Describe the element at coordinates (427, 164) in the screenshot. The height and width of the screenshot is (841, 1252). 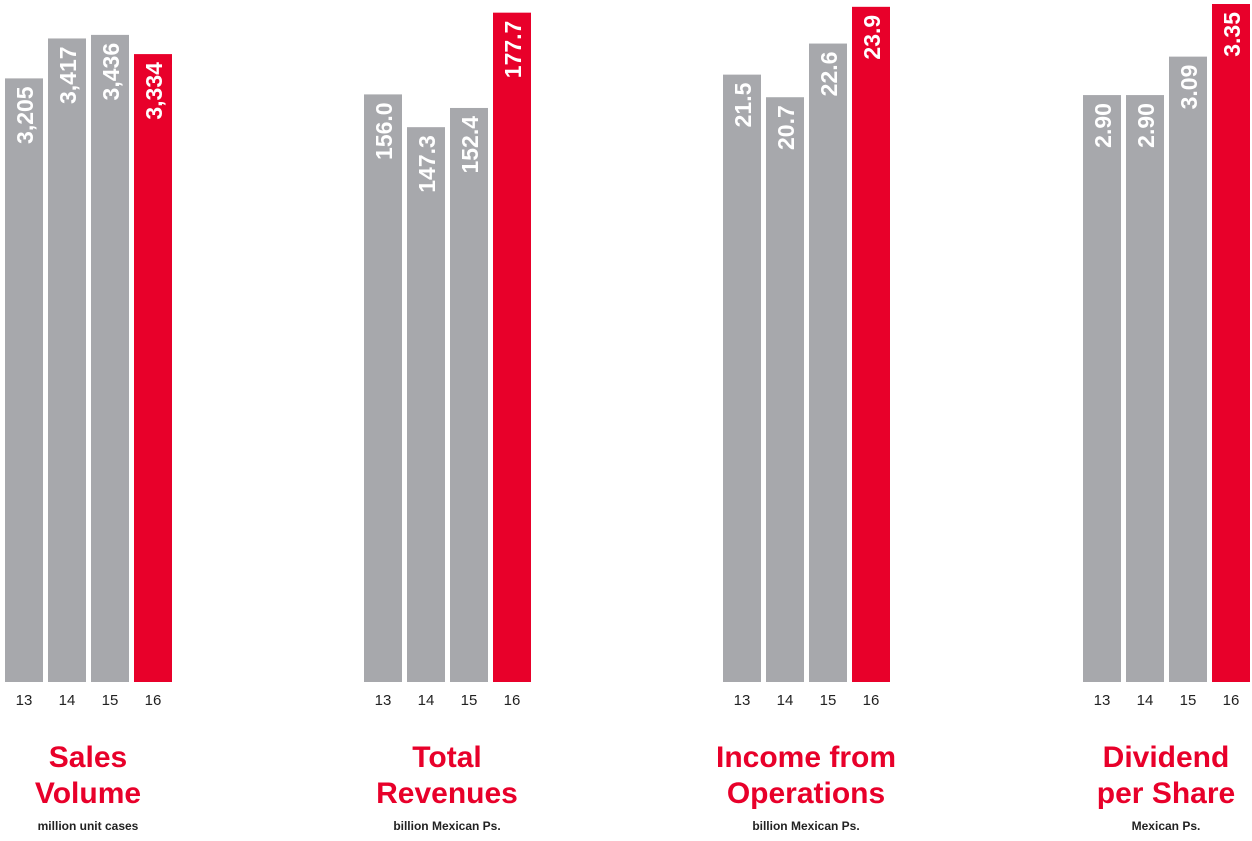
I see `bar-value-label: 147.3` at that location.